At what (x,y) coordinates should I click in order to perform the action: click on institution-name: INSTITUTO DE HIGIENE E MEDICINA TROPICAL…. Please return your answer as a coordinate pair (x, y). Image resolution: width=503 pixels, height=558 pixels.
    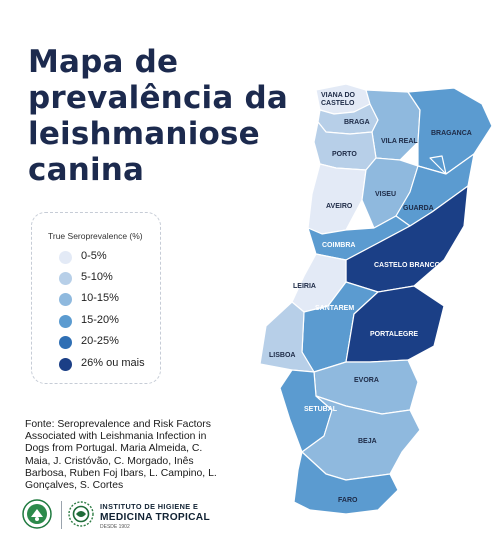
    Looking at the image, I should click on (155, 516).